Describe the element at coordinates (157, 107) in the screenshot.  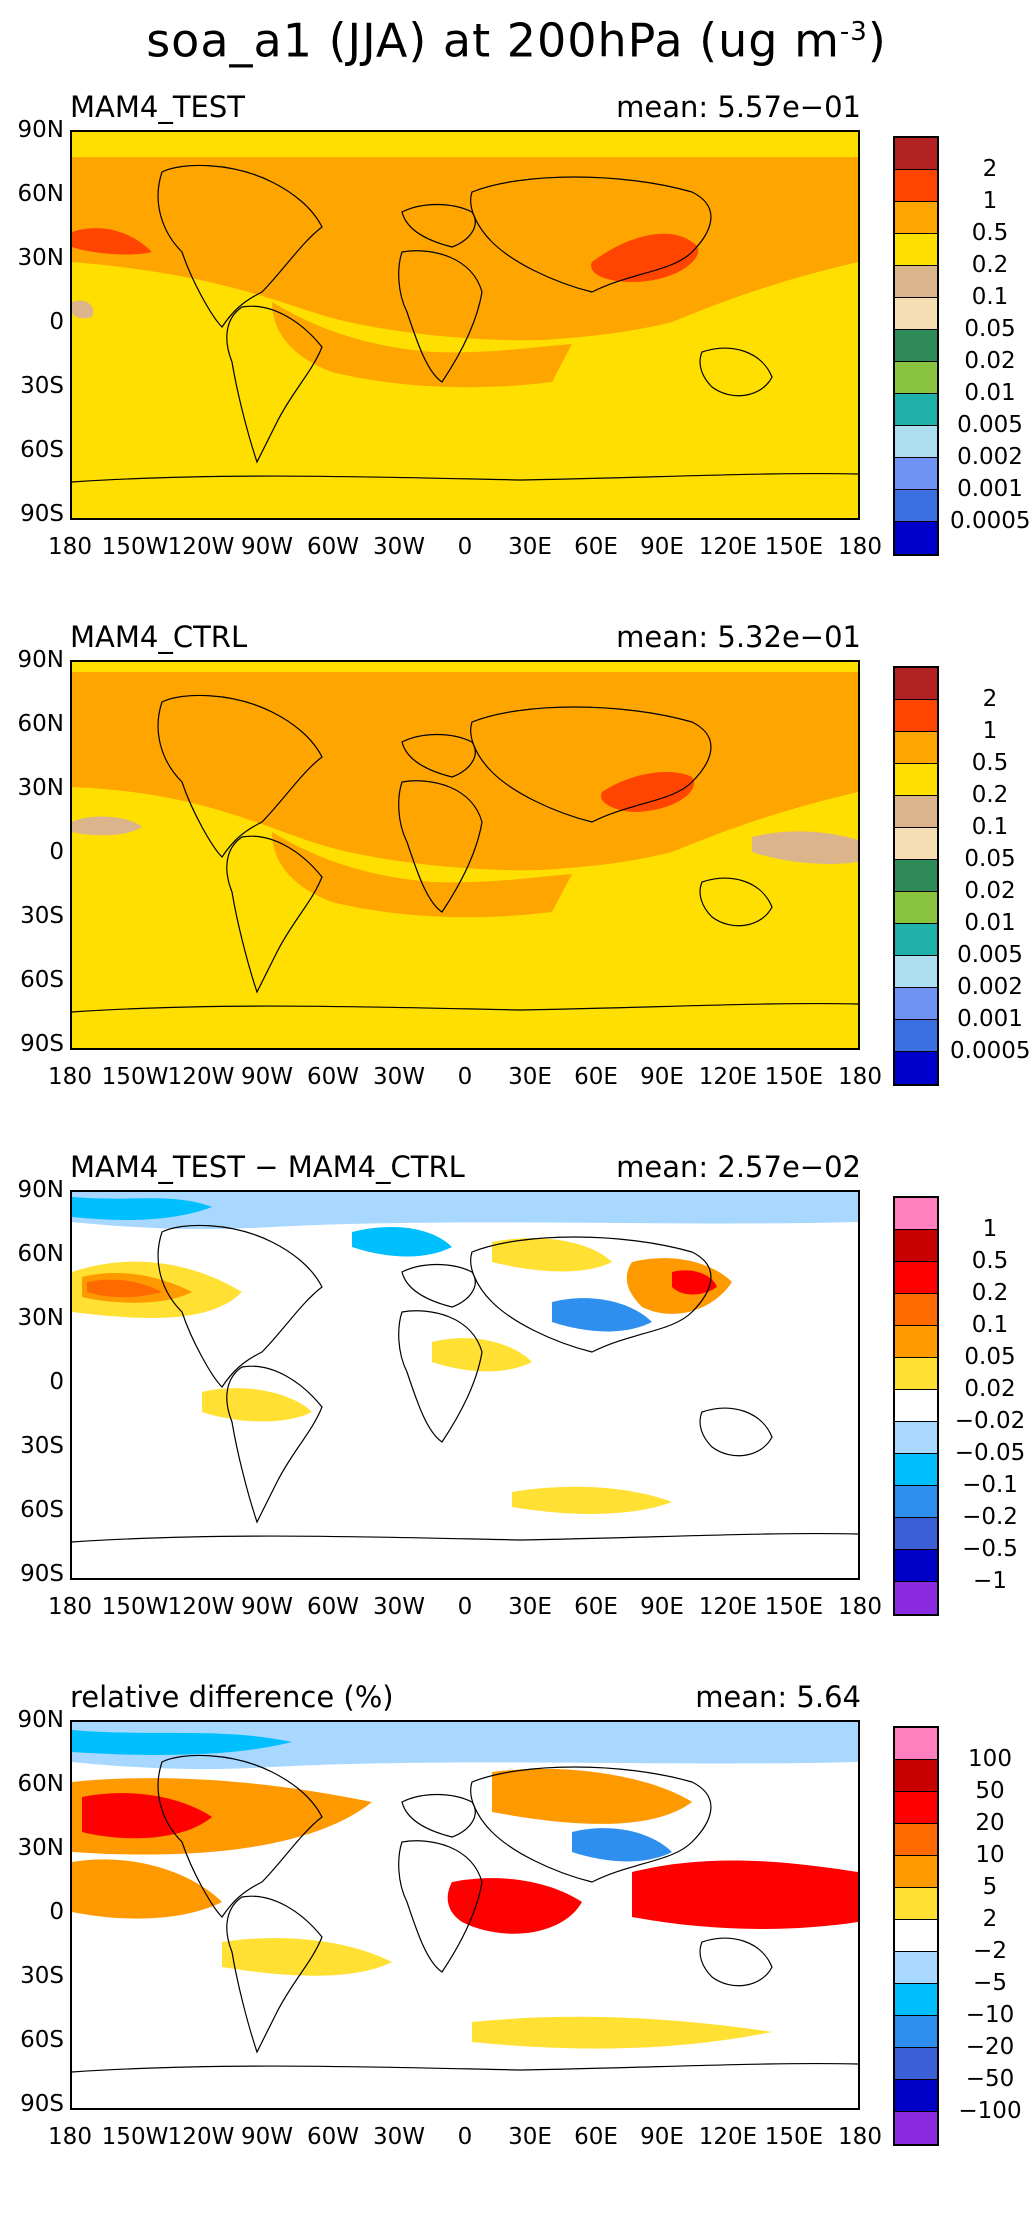
I see `panel-title: MAM4_TEST` at that location.